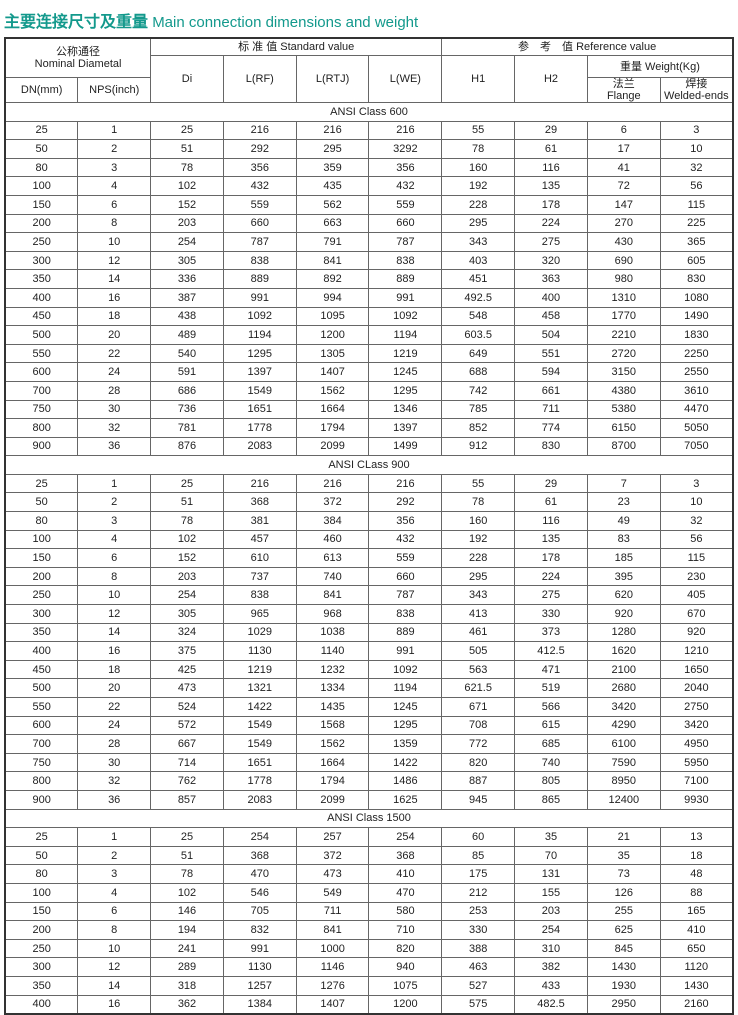  Describe the element at coordinates (259, 539) in the screenshot. I see `table-cell: 457` at that location.